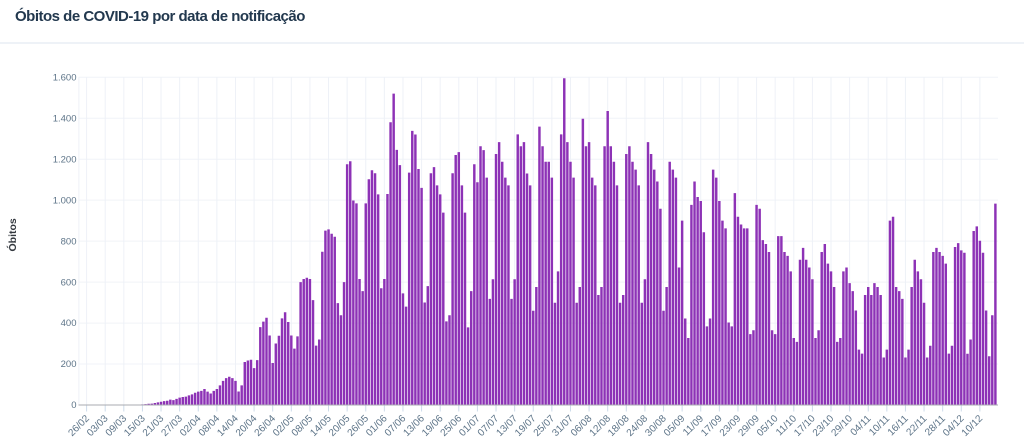  I want to click on svg-text: 10/12, so click(973, 426).